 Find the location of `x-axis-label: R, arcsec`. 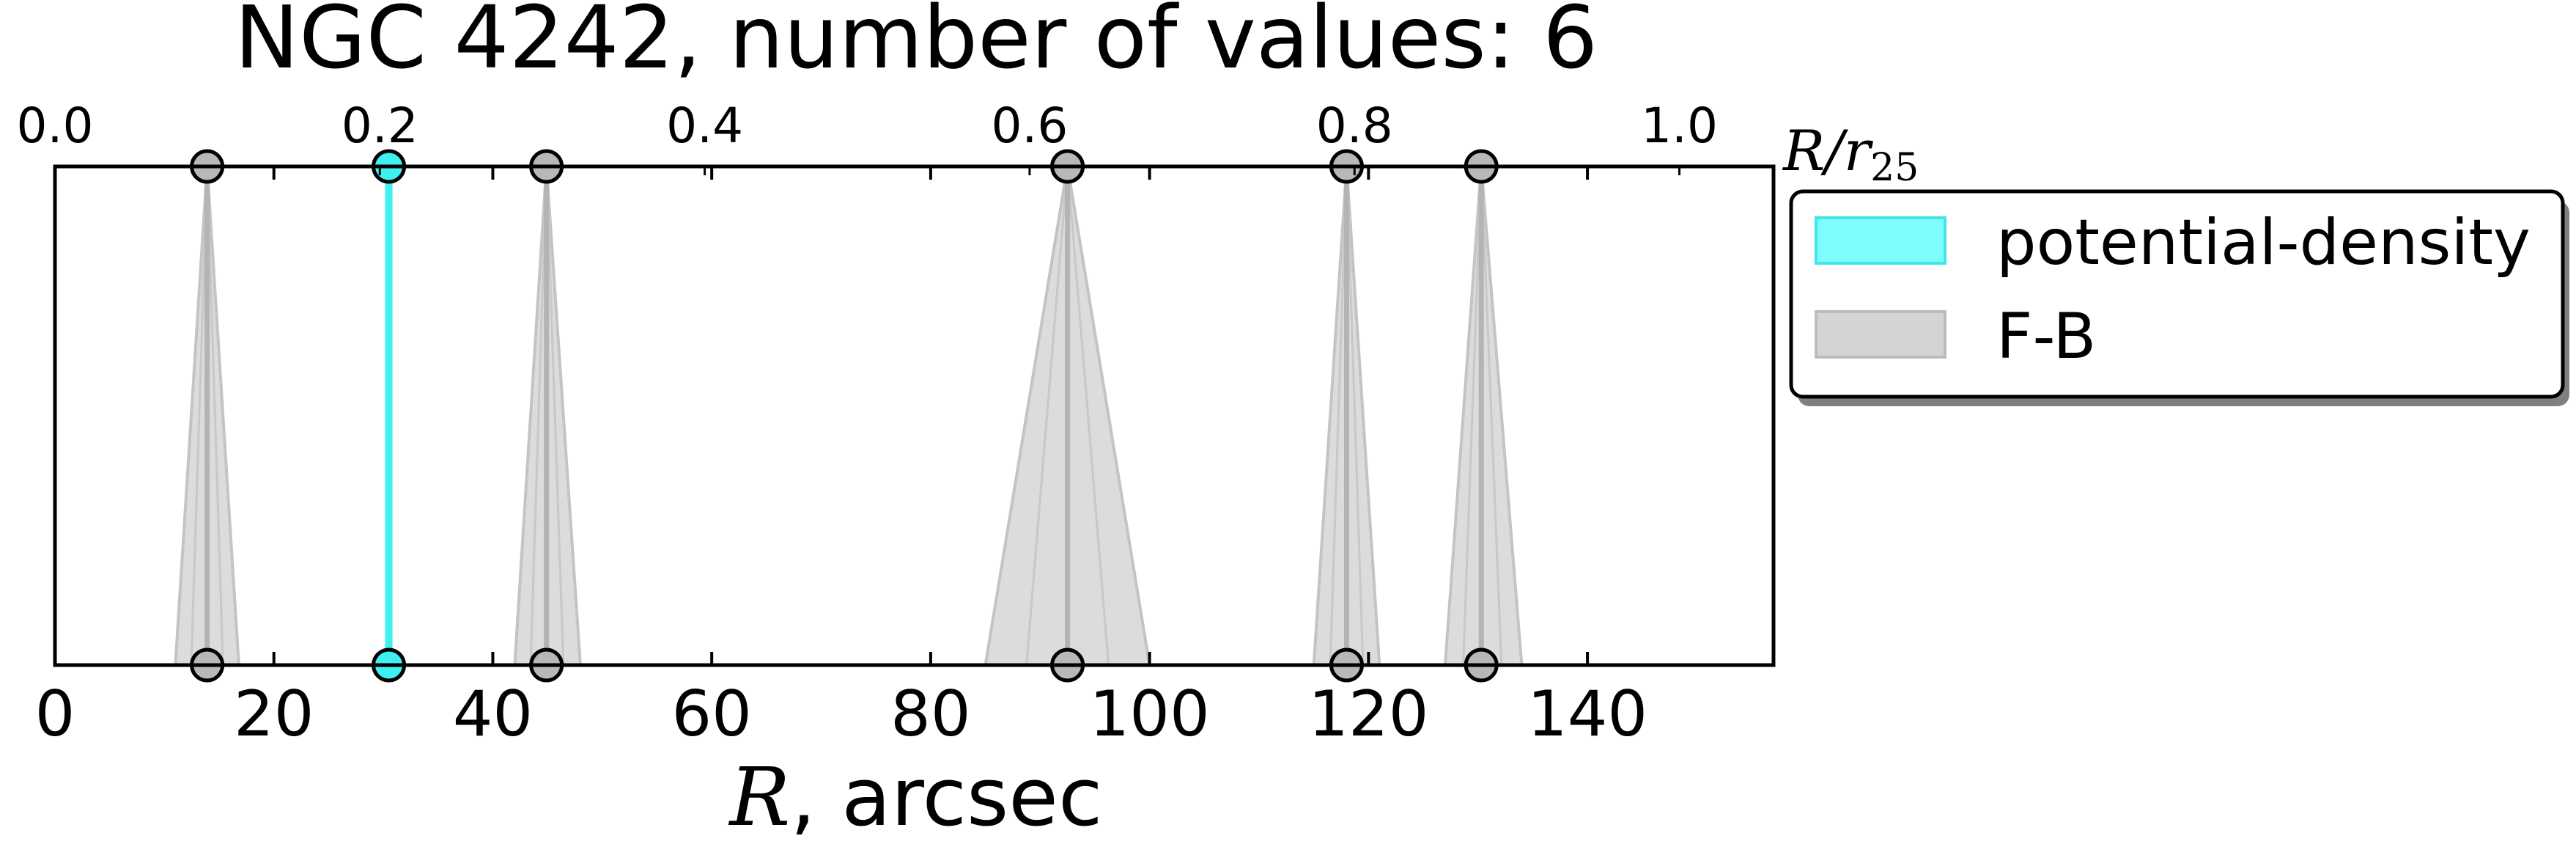

x-axis-label: R, arcsec is located at coordinates (915, 797).